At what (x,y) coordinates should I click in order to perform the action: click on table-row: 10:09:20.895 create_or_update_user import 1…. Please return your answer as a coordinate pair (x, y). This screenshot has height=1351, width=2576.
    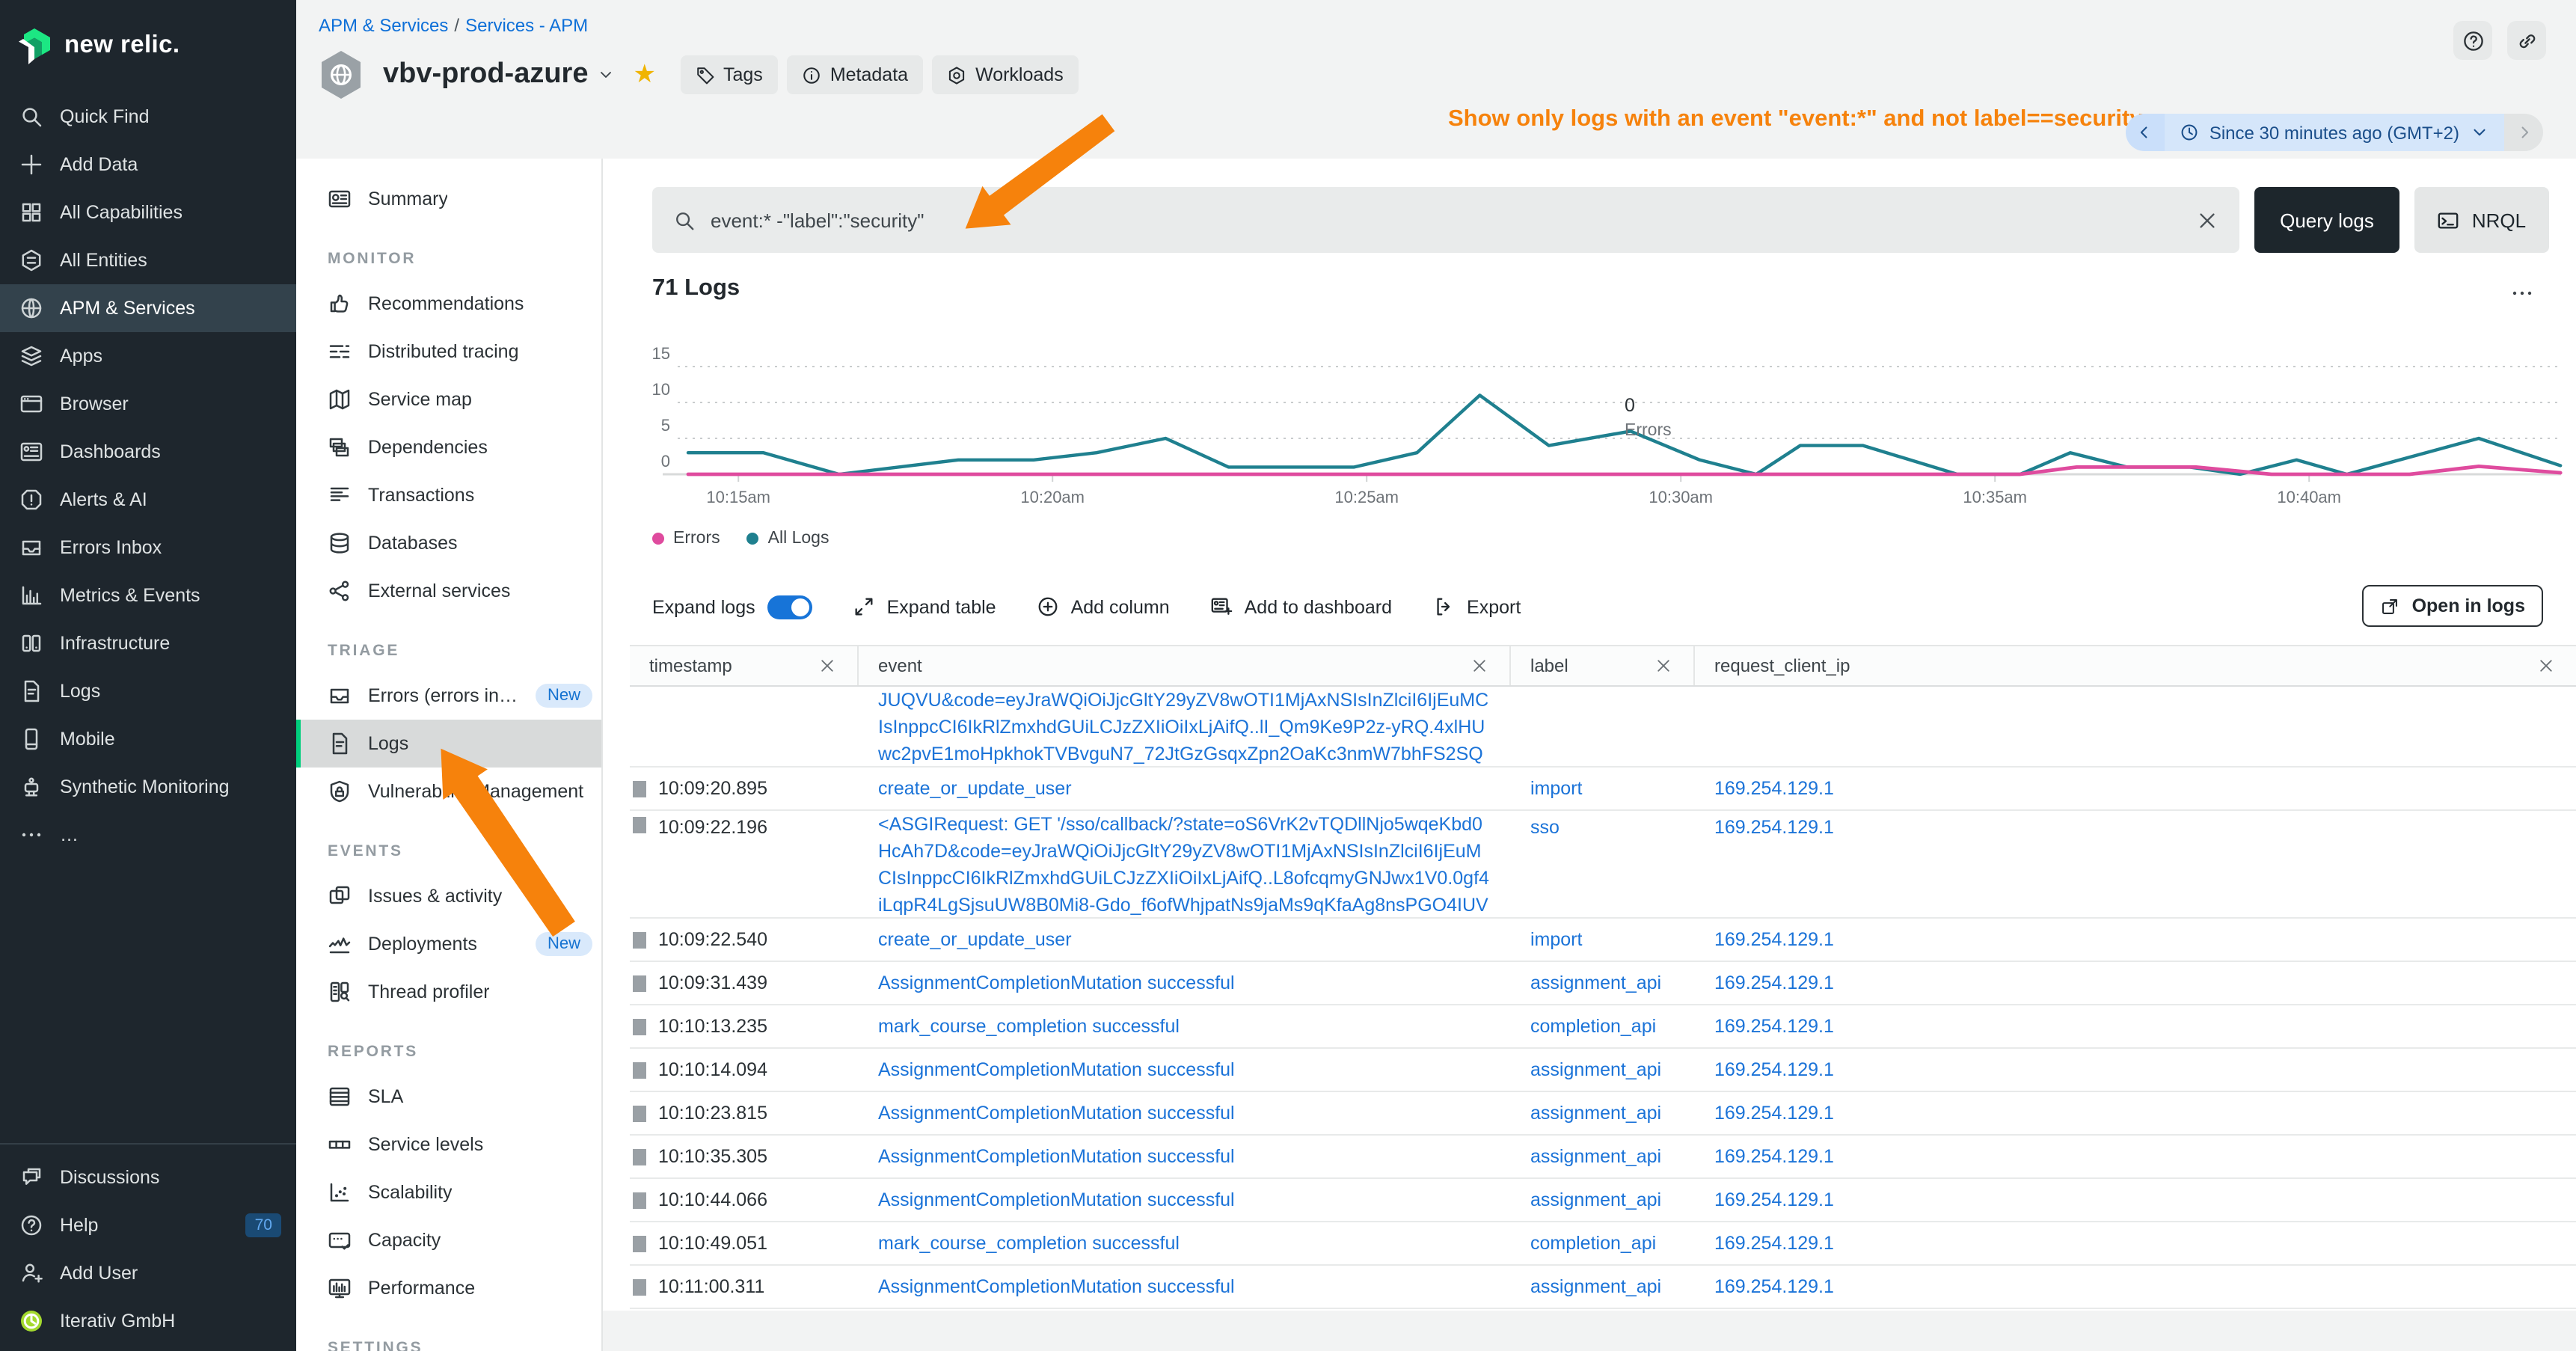
    Looking at the image, I should click on (1603, 789).